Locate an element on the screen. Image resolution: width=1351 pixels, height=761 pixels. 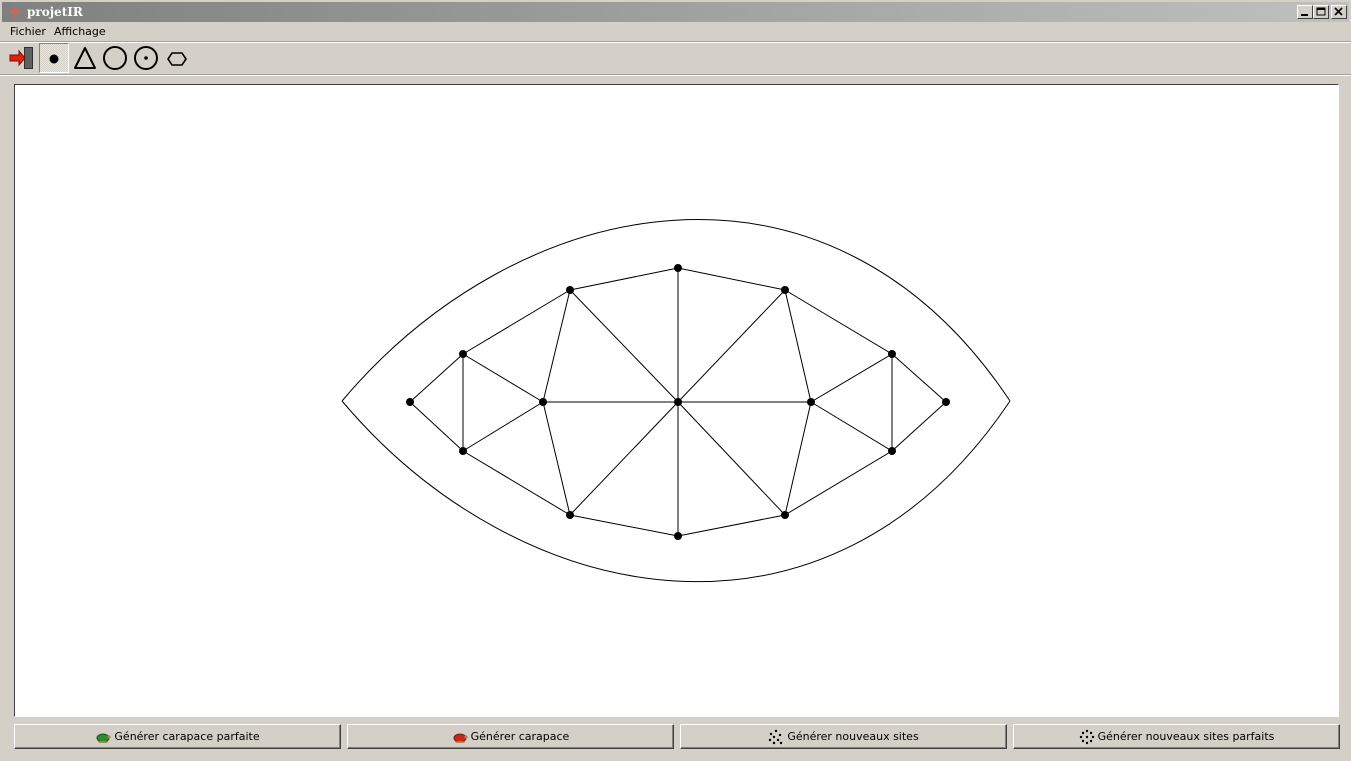
generate-new-sites-button: Générer nouveaux sites is located at coordinates (843, 736).